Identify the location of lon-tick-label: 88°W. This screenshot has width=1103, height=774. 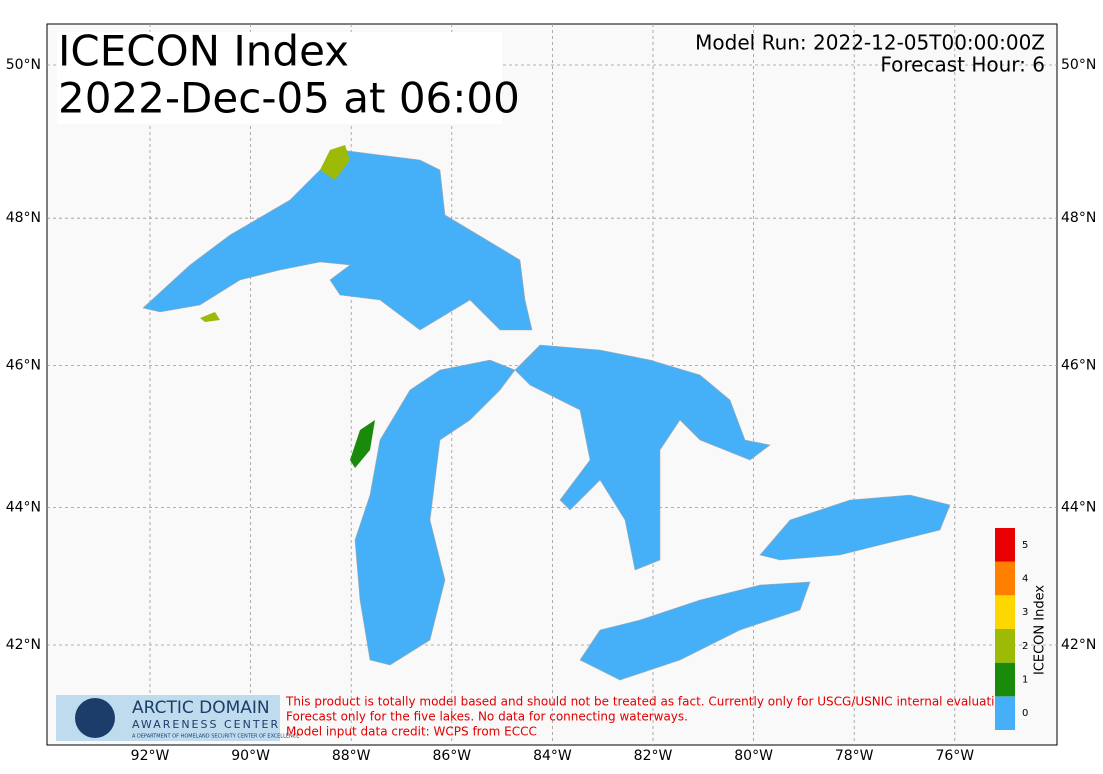
(351, 756).